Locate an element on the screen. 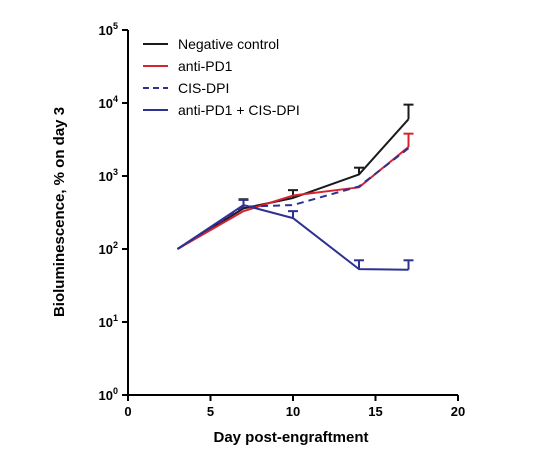 The image size is (534, 462). y-tick-exponent: 4 is located at coordinates (115, 99).